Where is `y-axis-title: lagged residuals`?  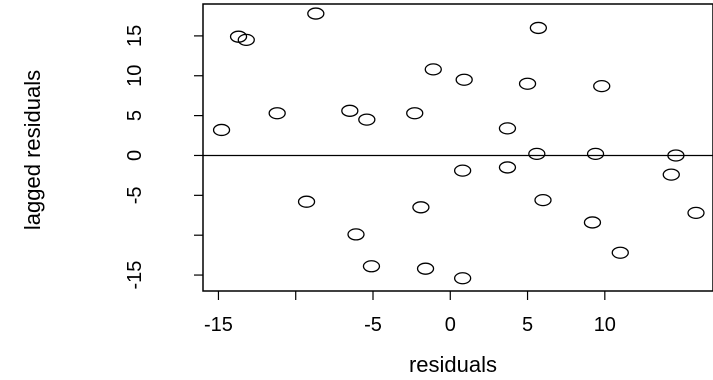 y-axis-title: lagged residuals is located at coordinates (32, 150).